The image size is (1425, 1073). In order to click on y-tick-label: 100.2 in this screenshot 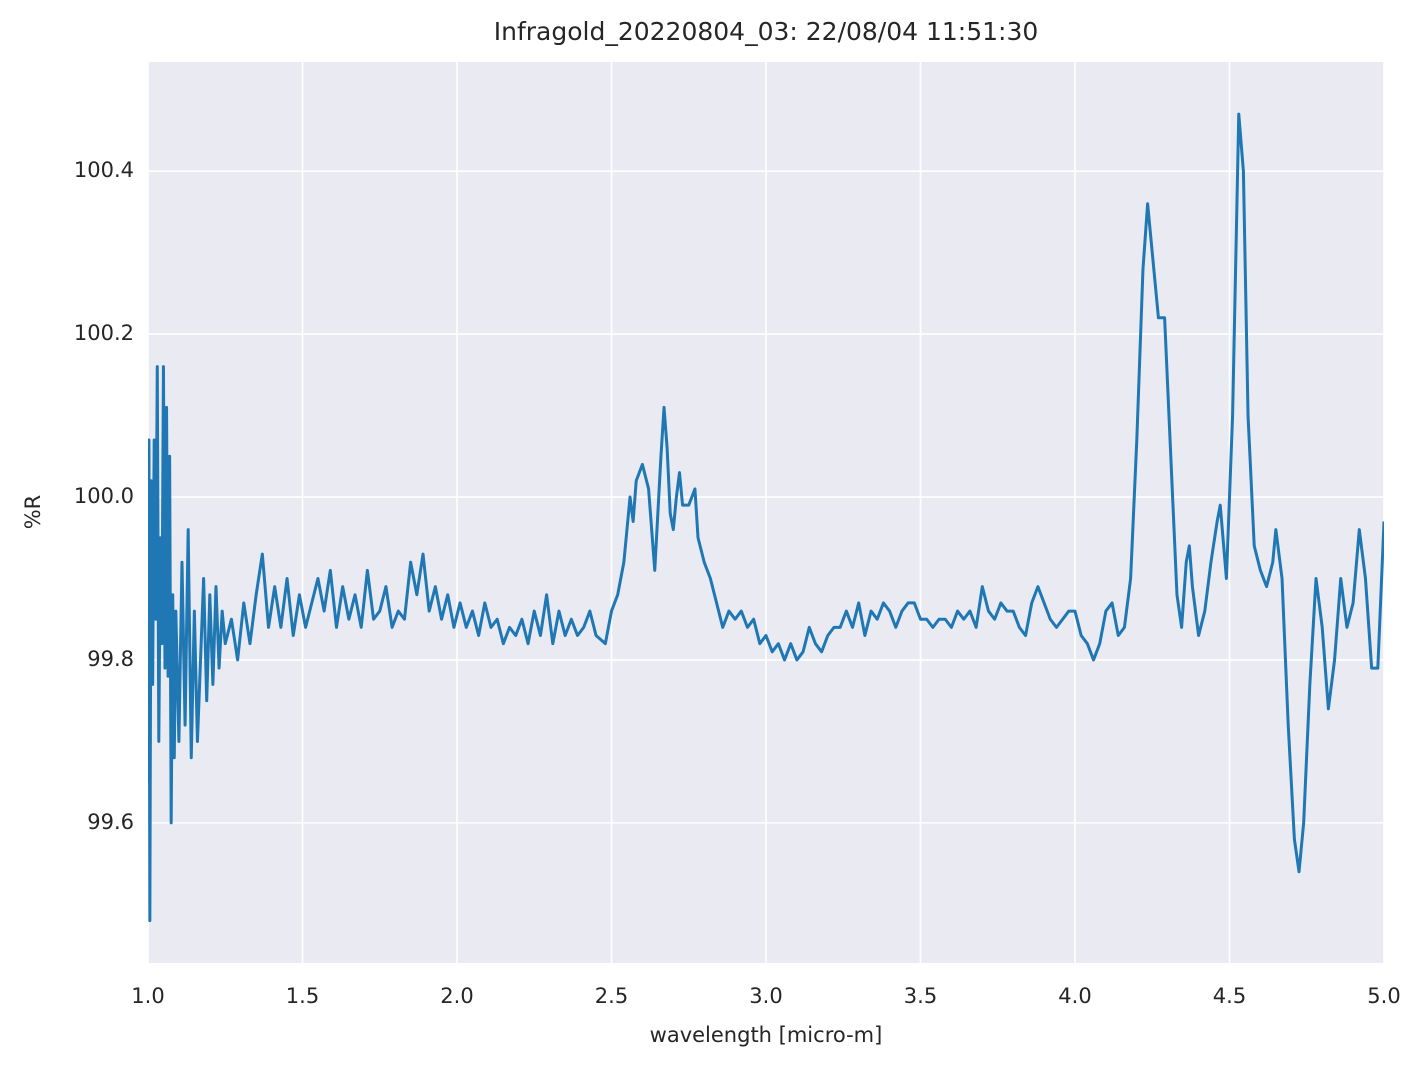, I will do `click(104, 333)`.